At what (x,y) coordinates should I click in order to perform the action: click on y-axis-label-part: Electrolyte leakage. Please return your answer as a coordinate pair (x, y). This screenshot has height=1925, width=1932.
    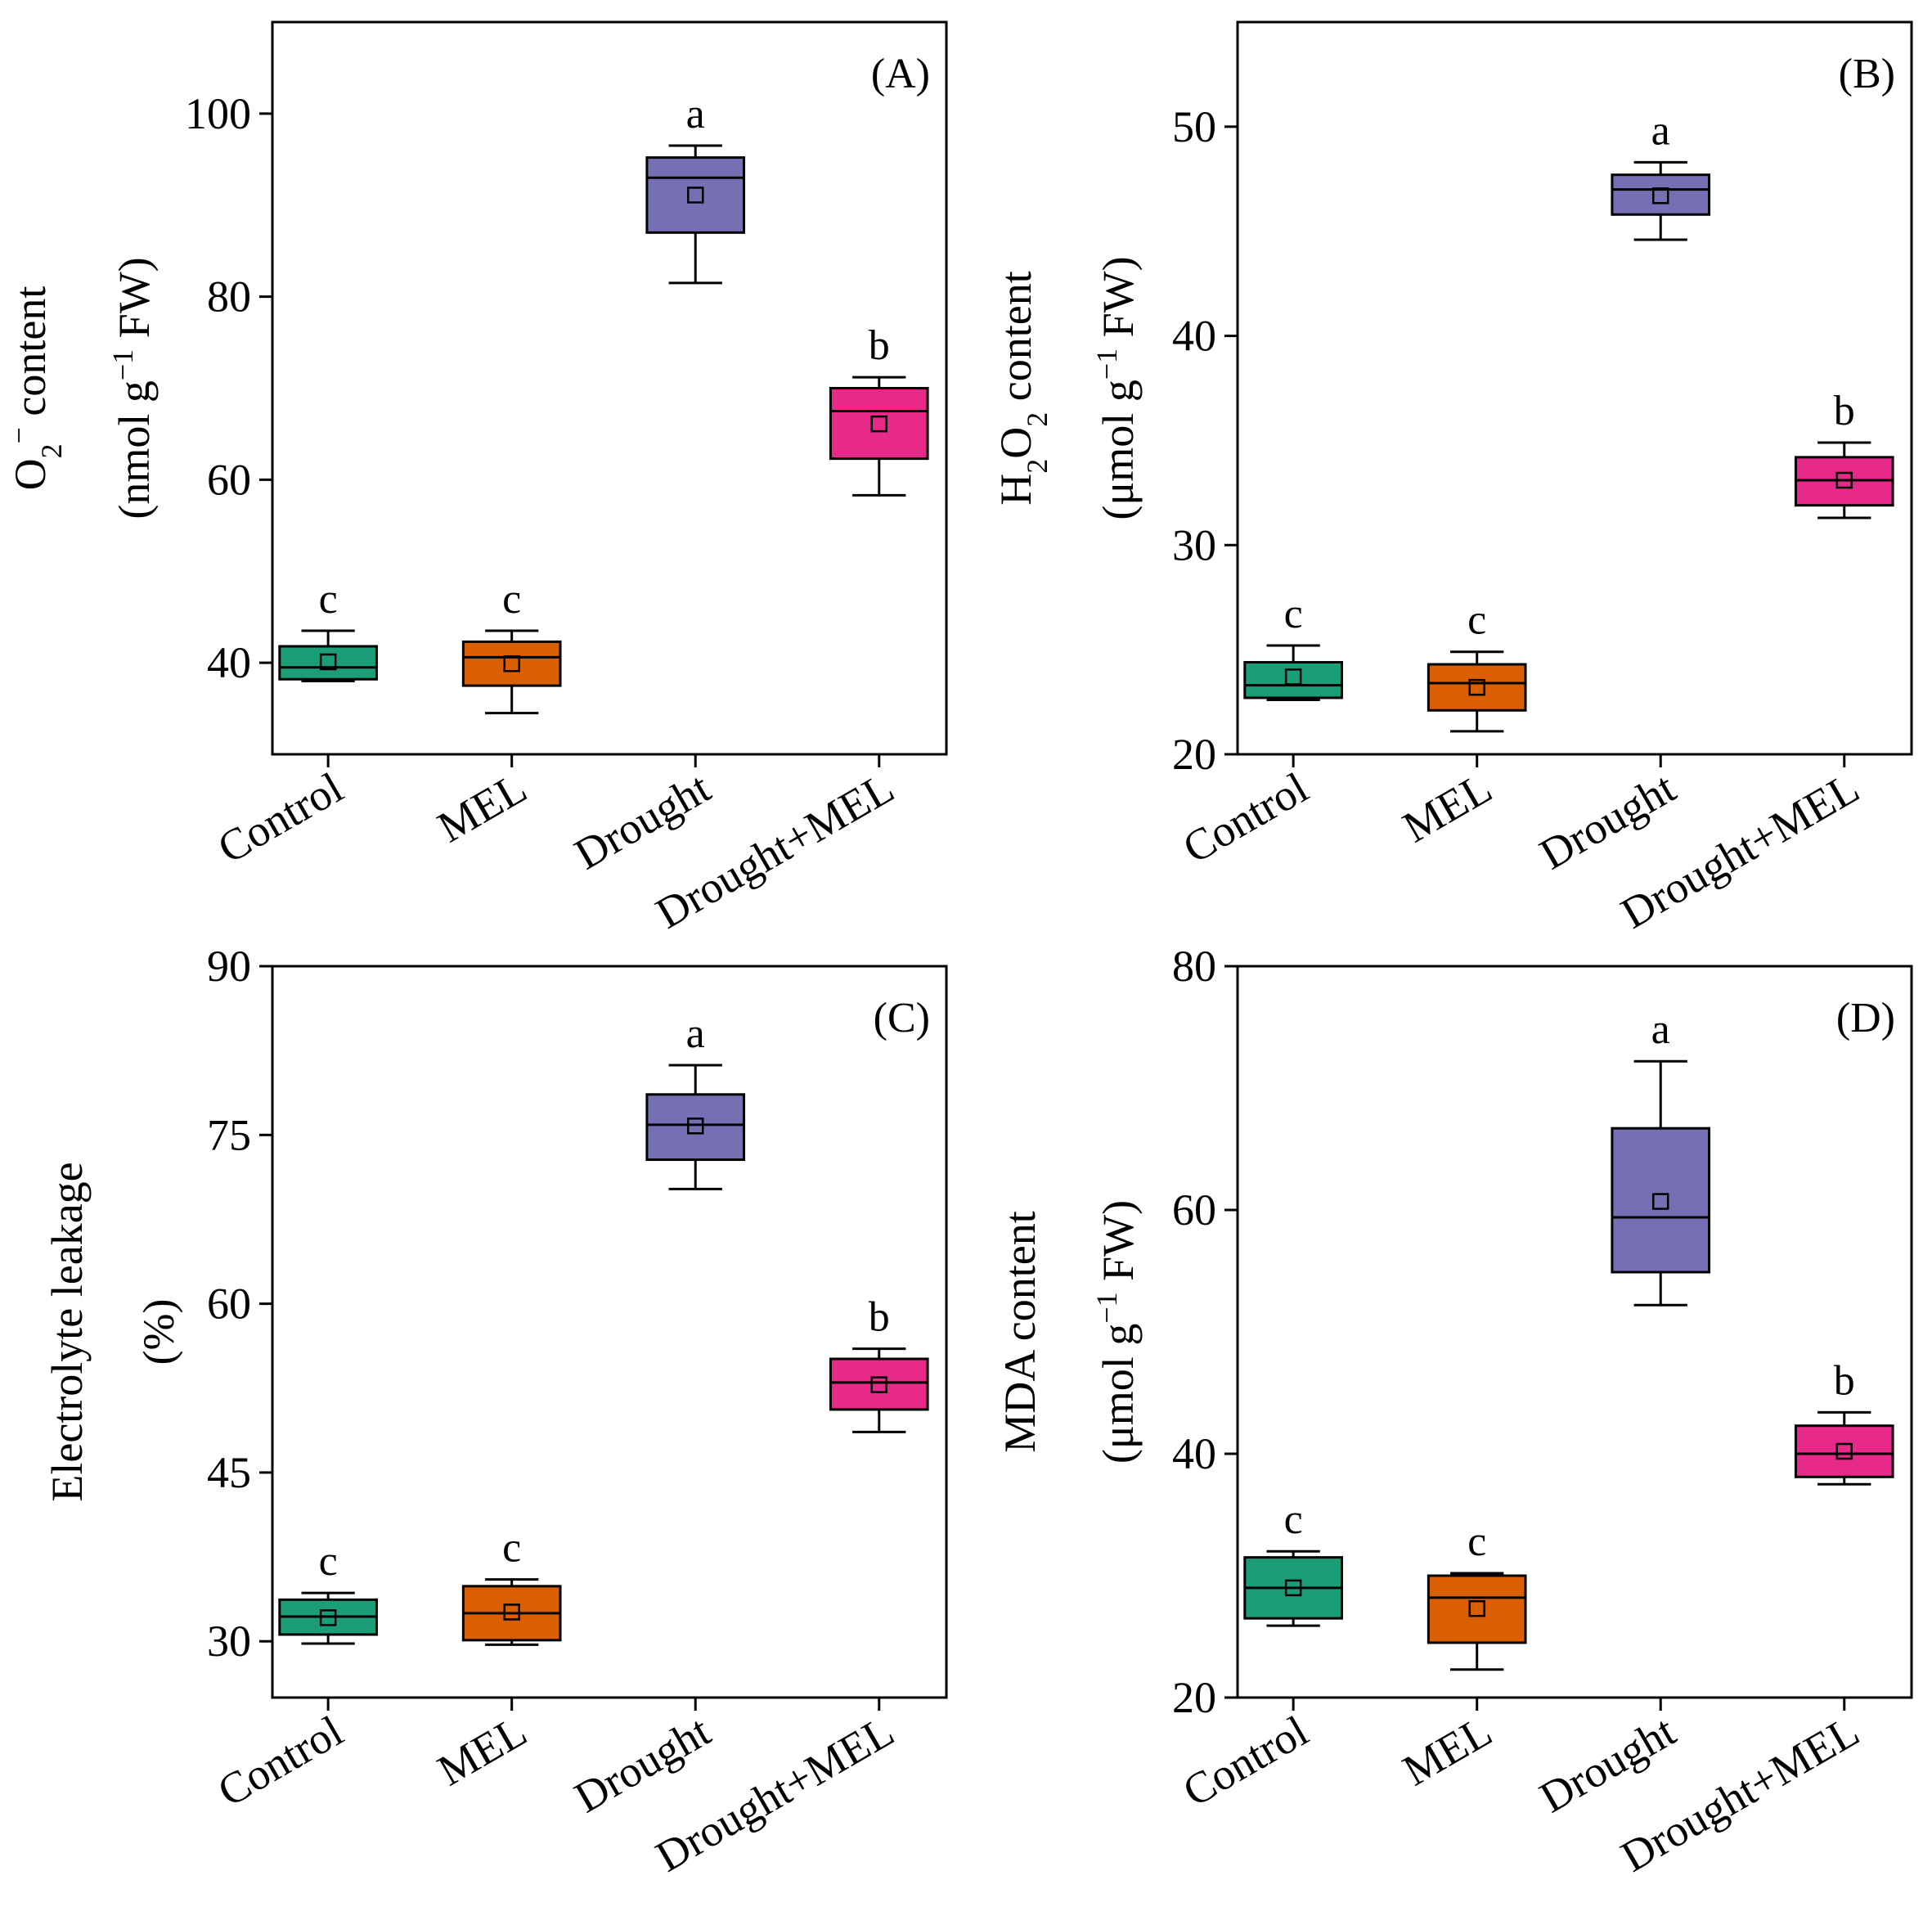
    Looking at the image, I should click on (67, 1331).